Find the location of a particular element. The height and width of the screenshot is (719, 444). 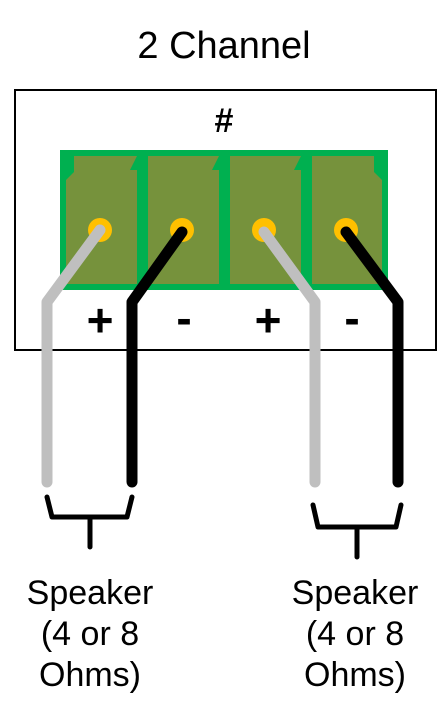

terminal-3-positive is located at coordinates (272, 217).